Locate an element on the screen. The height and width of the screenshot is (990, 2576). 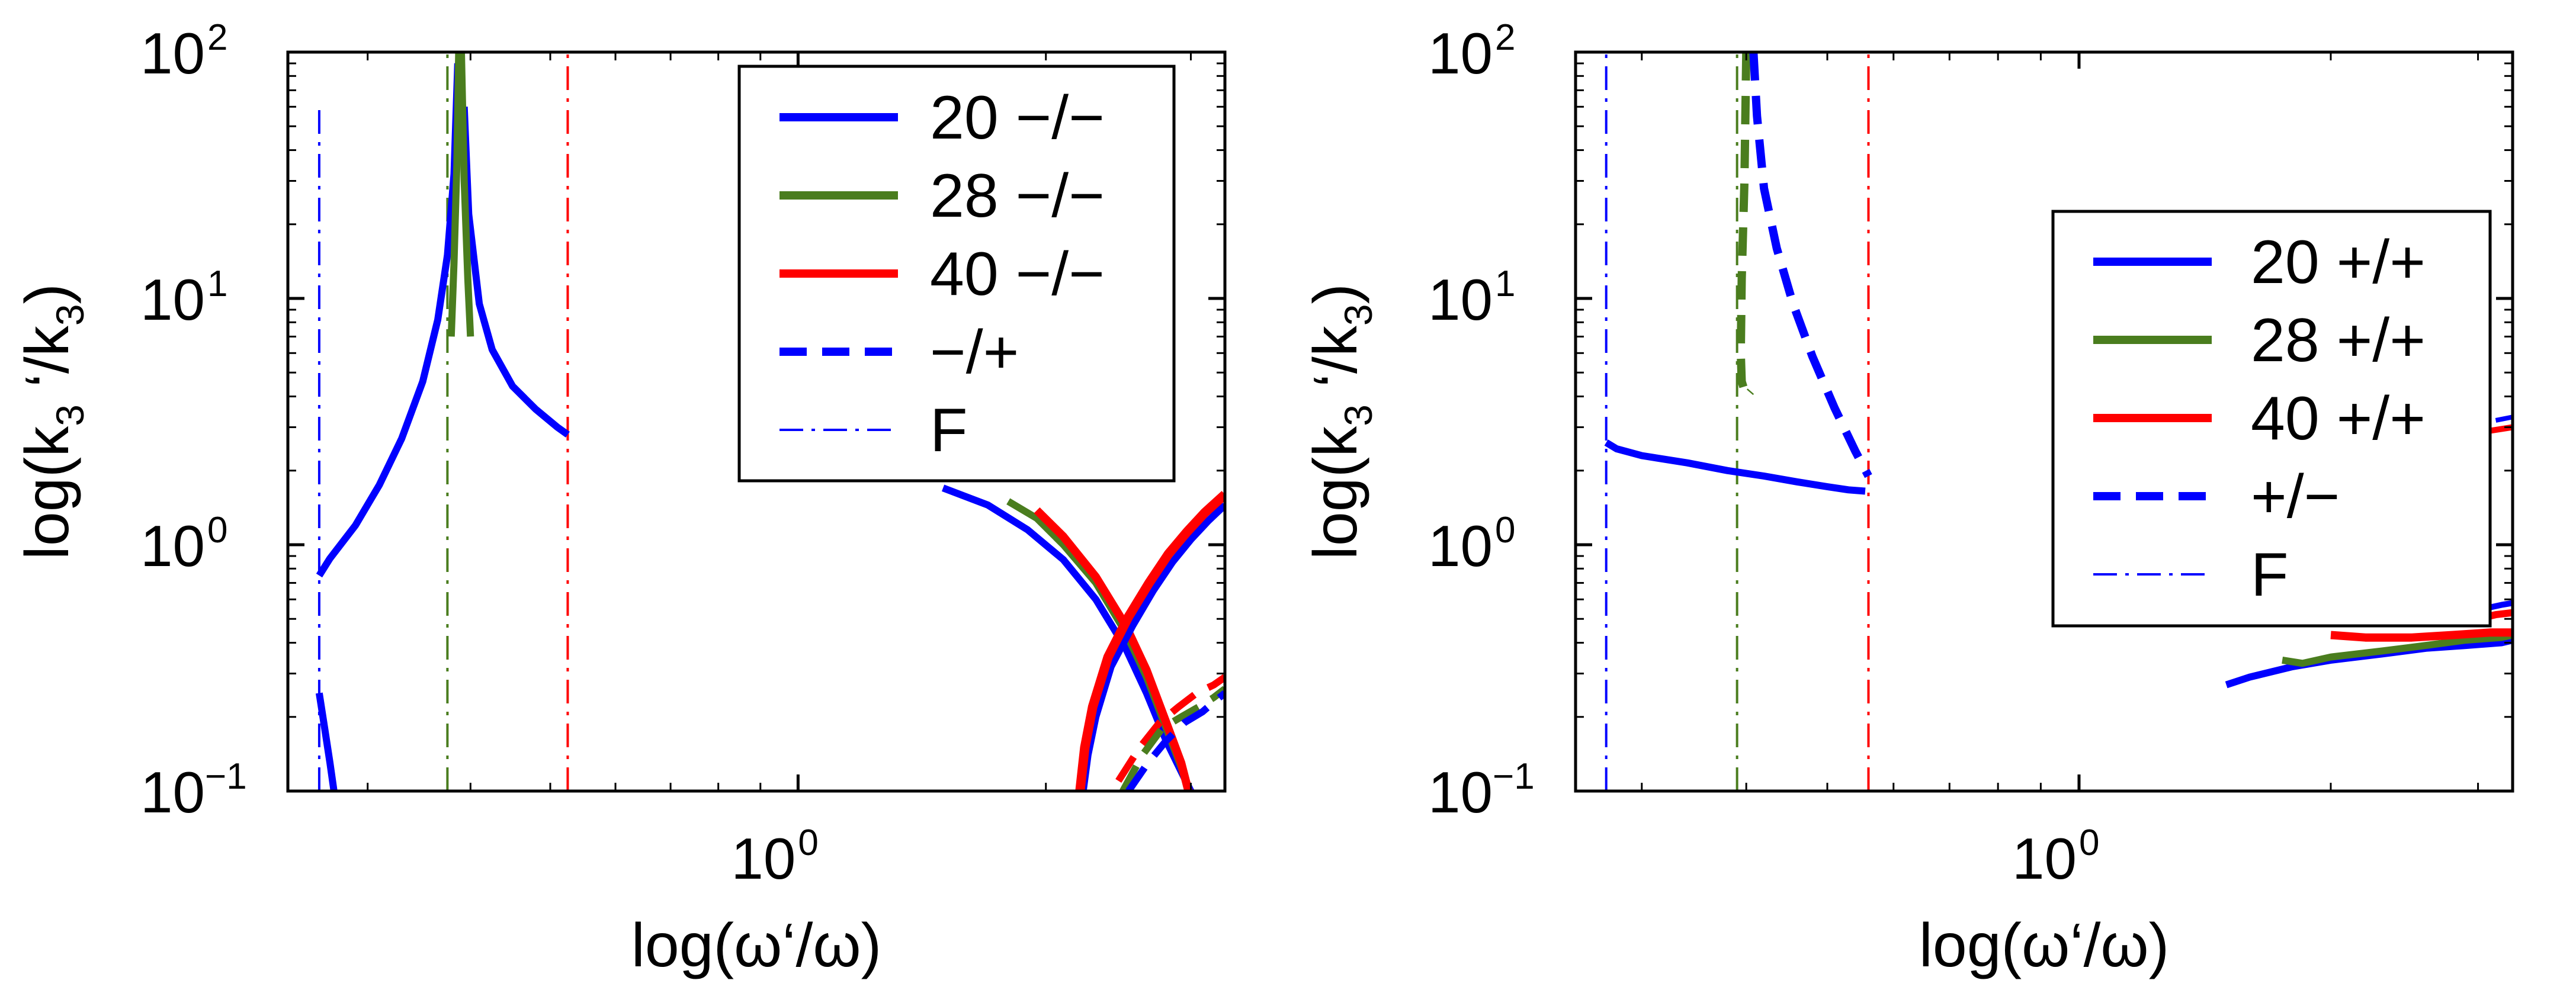
right-y-tick-exponent: 0 is located at coordinates (1505, 530).